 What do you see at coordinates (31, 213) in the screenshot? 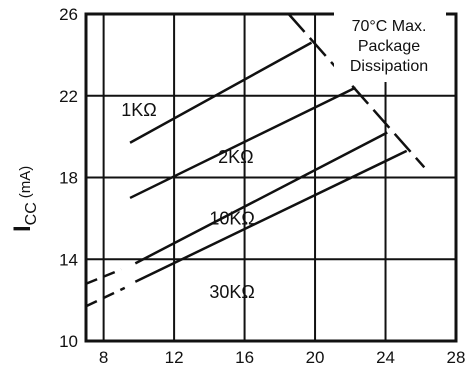
I see `y-axis-label-sub: CC` at bounding box center [31, 213].